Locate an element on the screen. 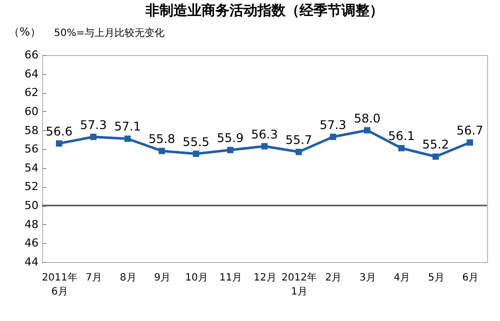 This screenshot has height=321, width=500. y-tick-label: 62 is located at coordinates (31, 93).